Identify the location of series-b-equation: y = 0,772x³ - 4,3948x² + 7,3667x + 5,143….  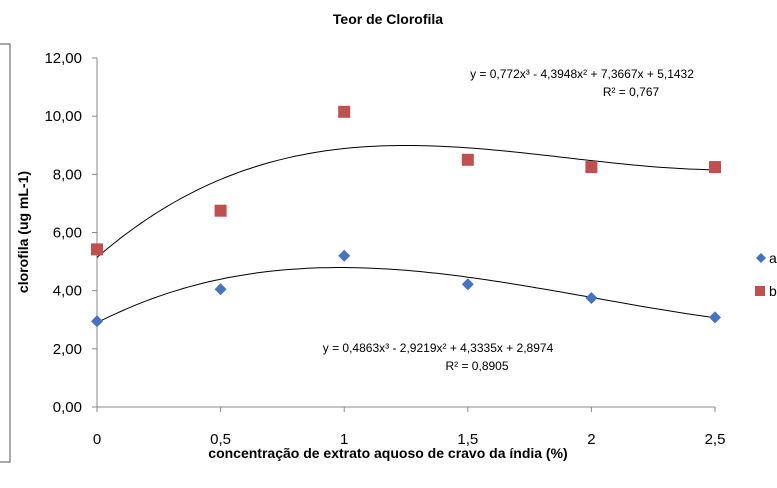
(582, 74).